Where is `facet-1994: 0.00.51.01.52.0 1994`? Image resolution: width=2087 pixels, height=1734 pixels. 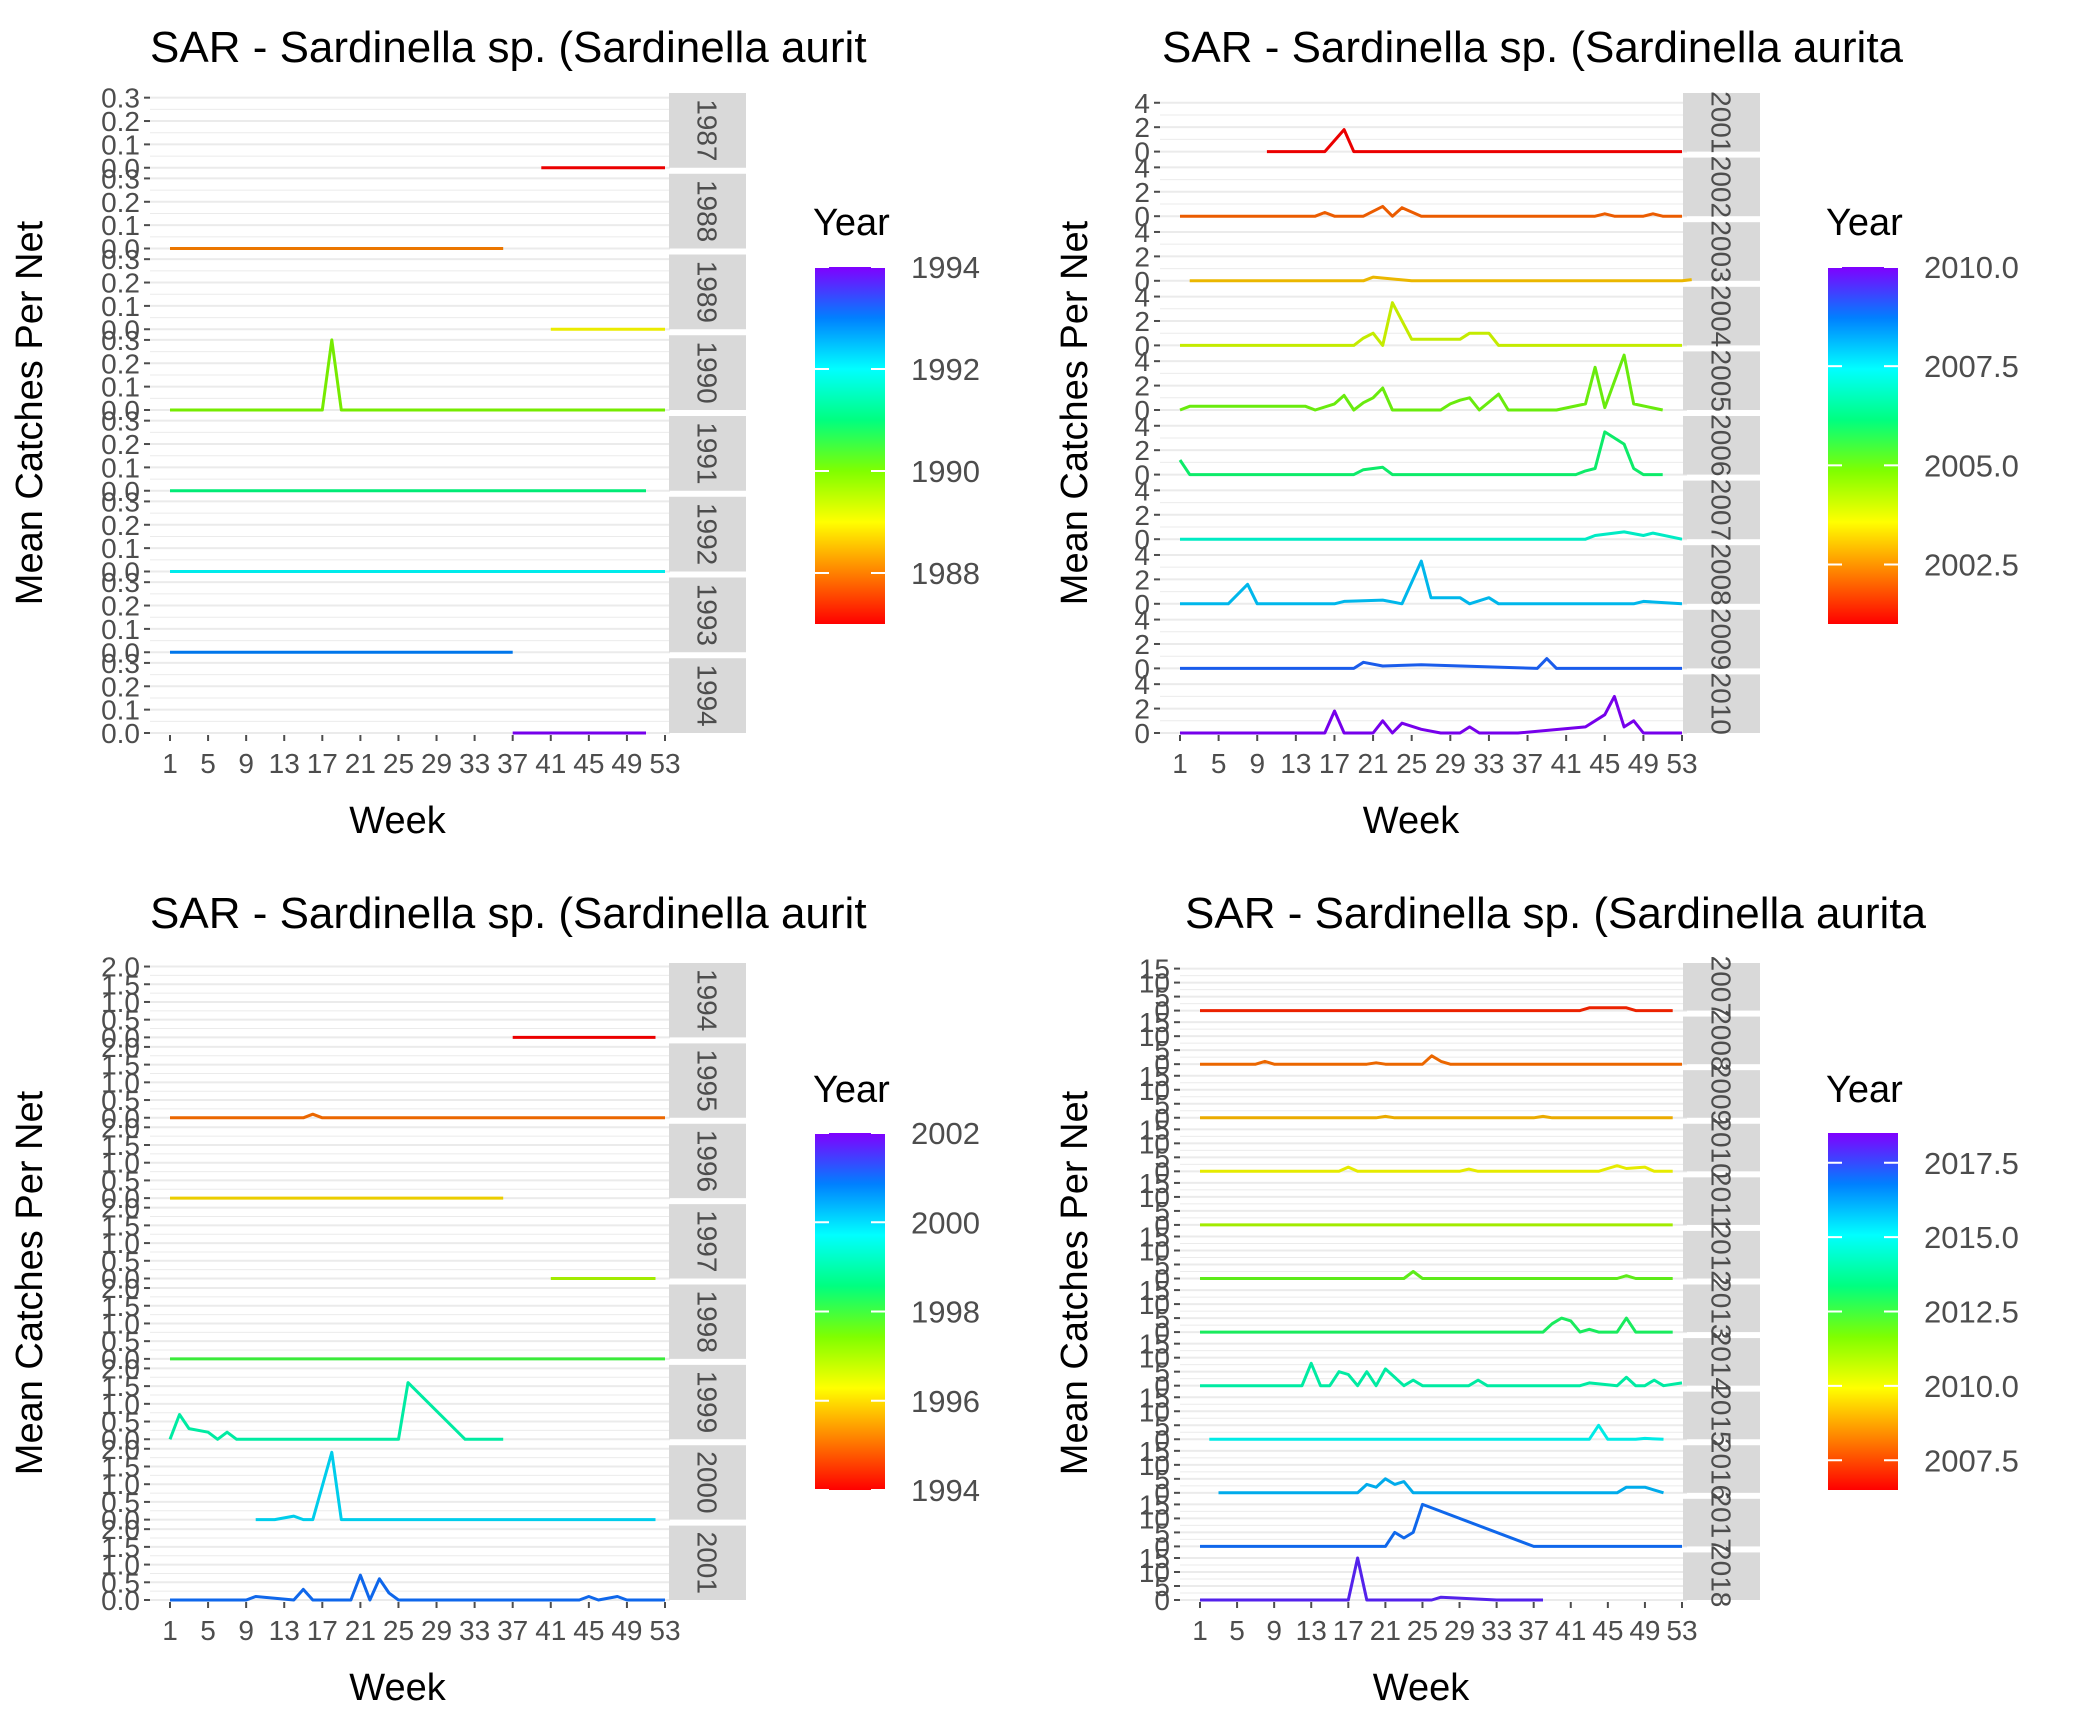
facet-1994: 0.00.51.01.52.0 1994 is located at coordinates (423, 1002).